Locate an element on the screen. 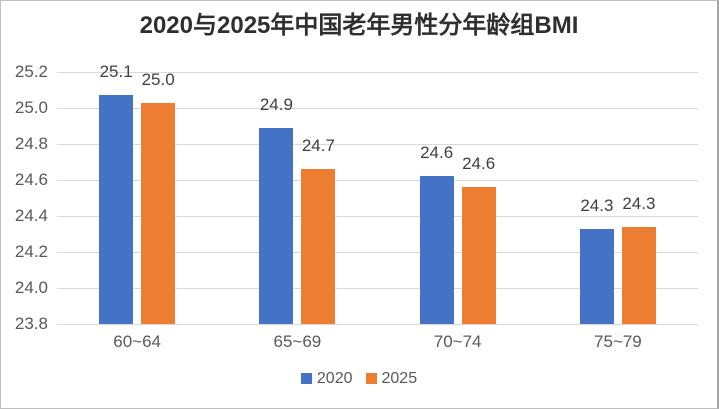 This screenshot has height=409, width=719. bar-label-2020-60~64: 25.1 is located at coordinates (116, 72).